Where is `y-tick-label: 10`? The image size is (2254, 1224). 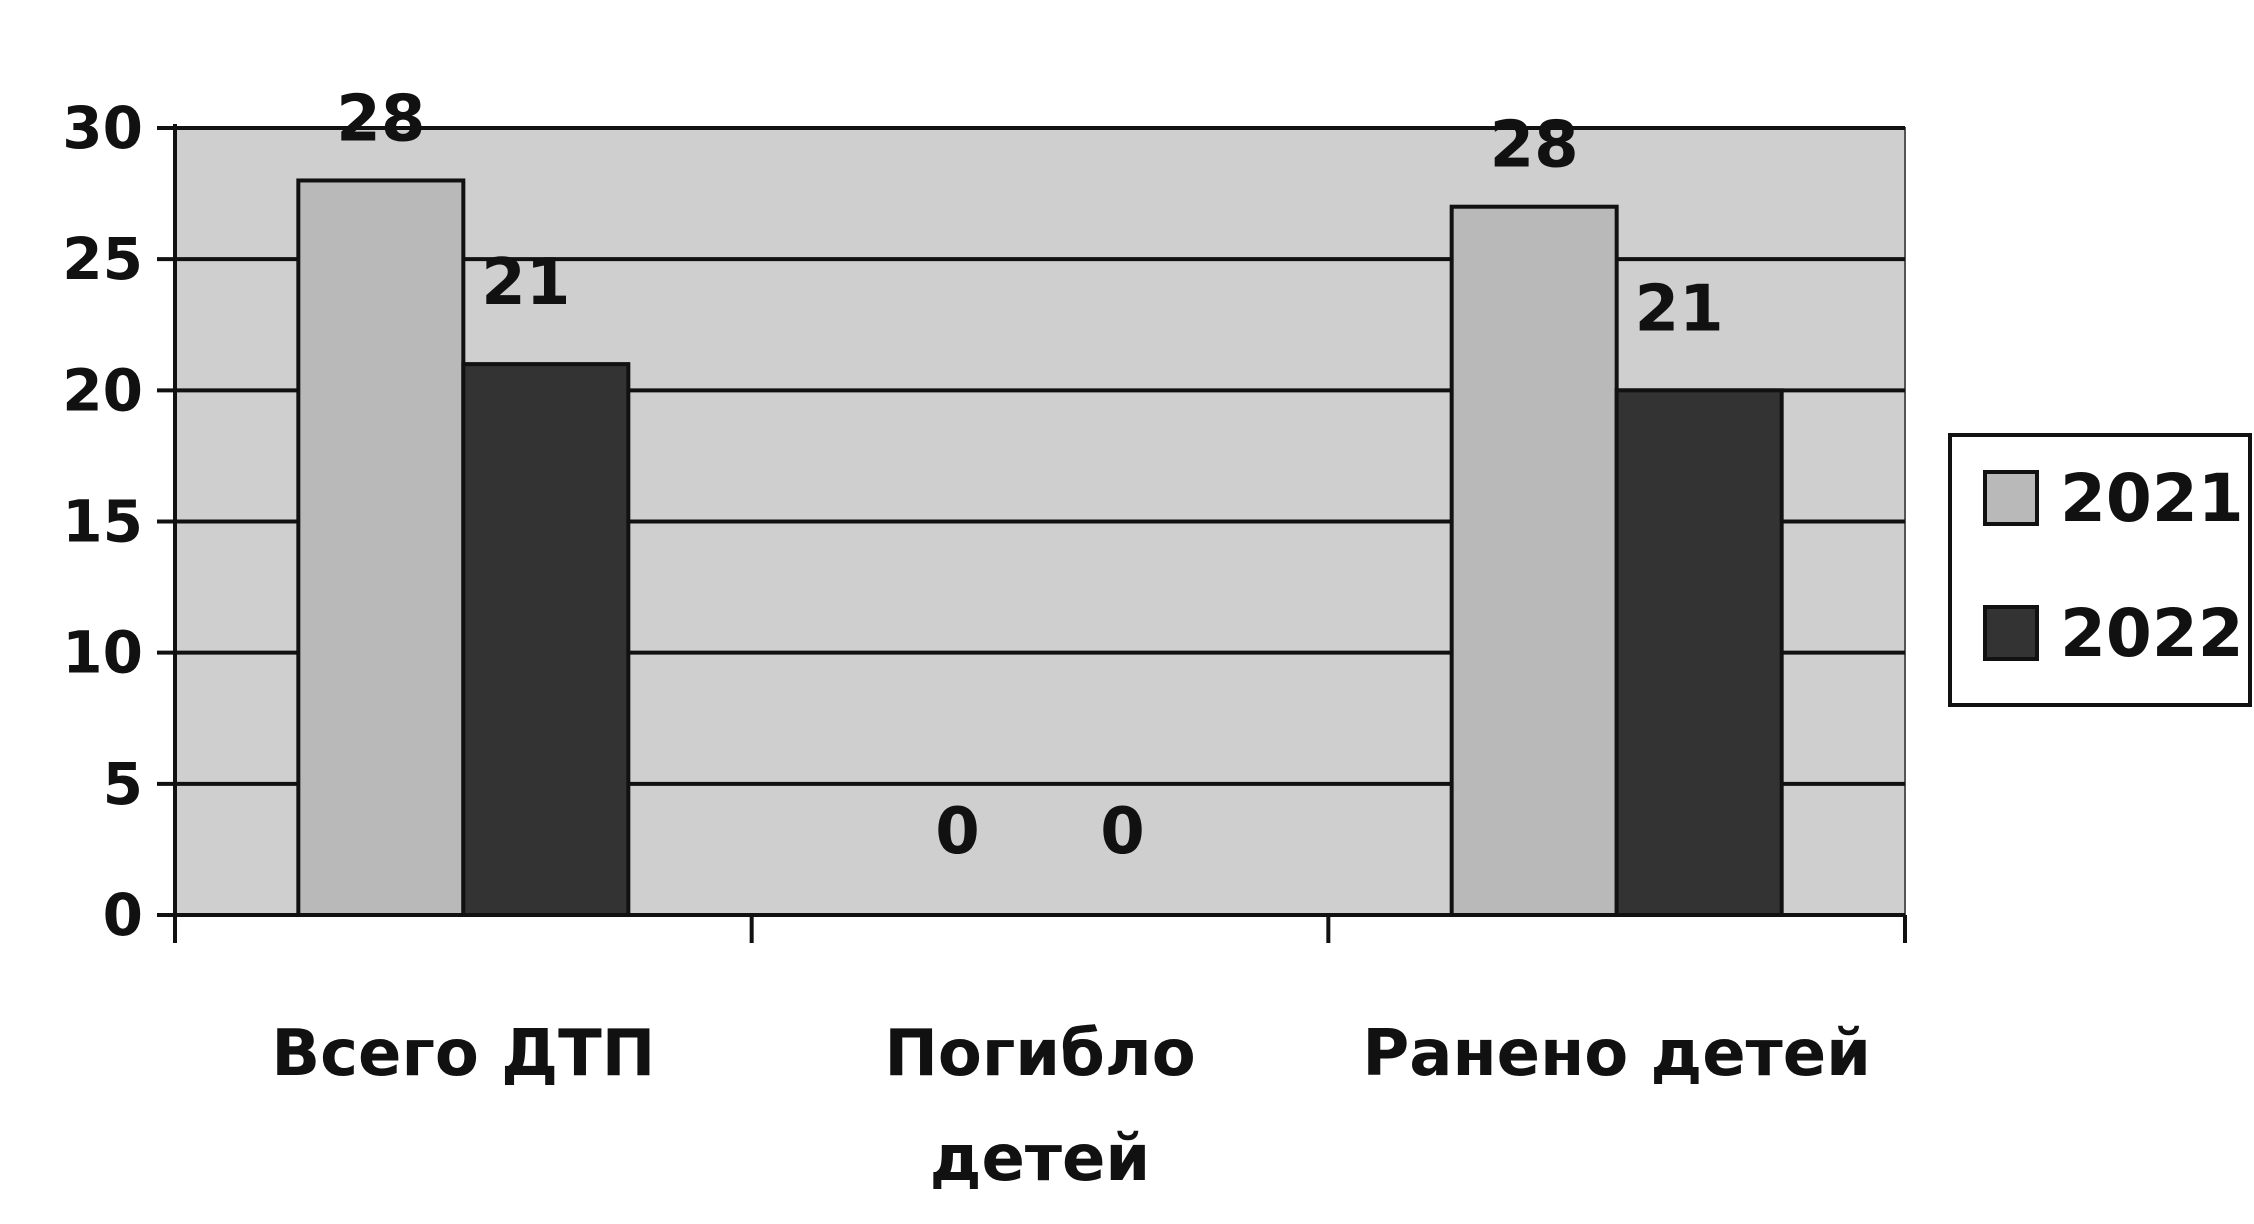
y-tick-label: 10 is located at coordinates (102, 653).